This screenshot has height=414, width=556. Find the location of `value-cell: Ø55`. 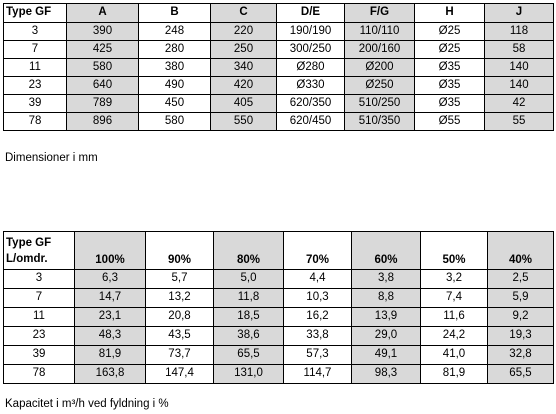

value-cell: Ø55 is located at coordinates (449, 121).